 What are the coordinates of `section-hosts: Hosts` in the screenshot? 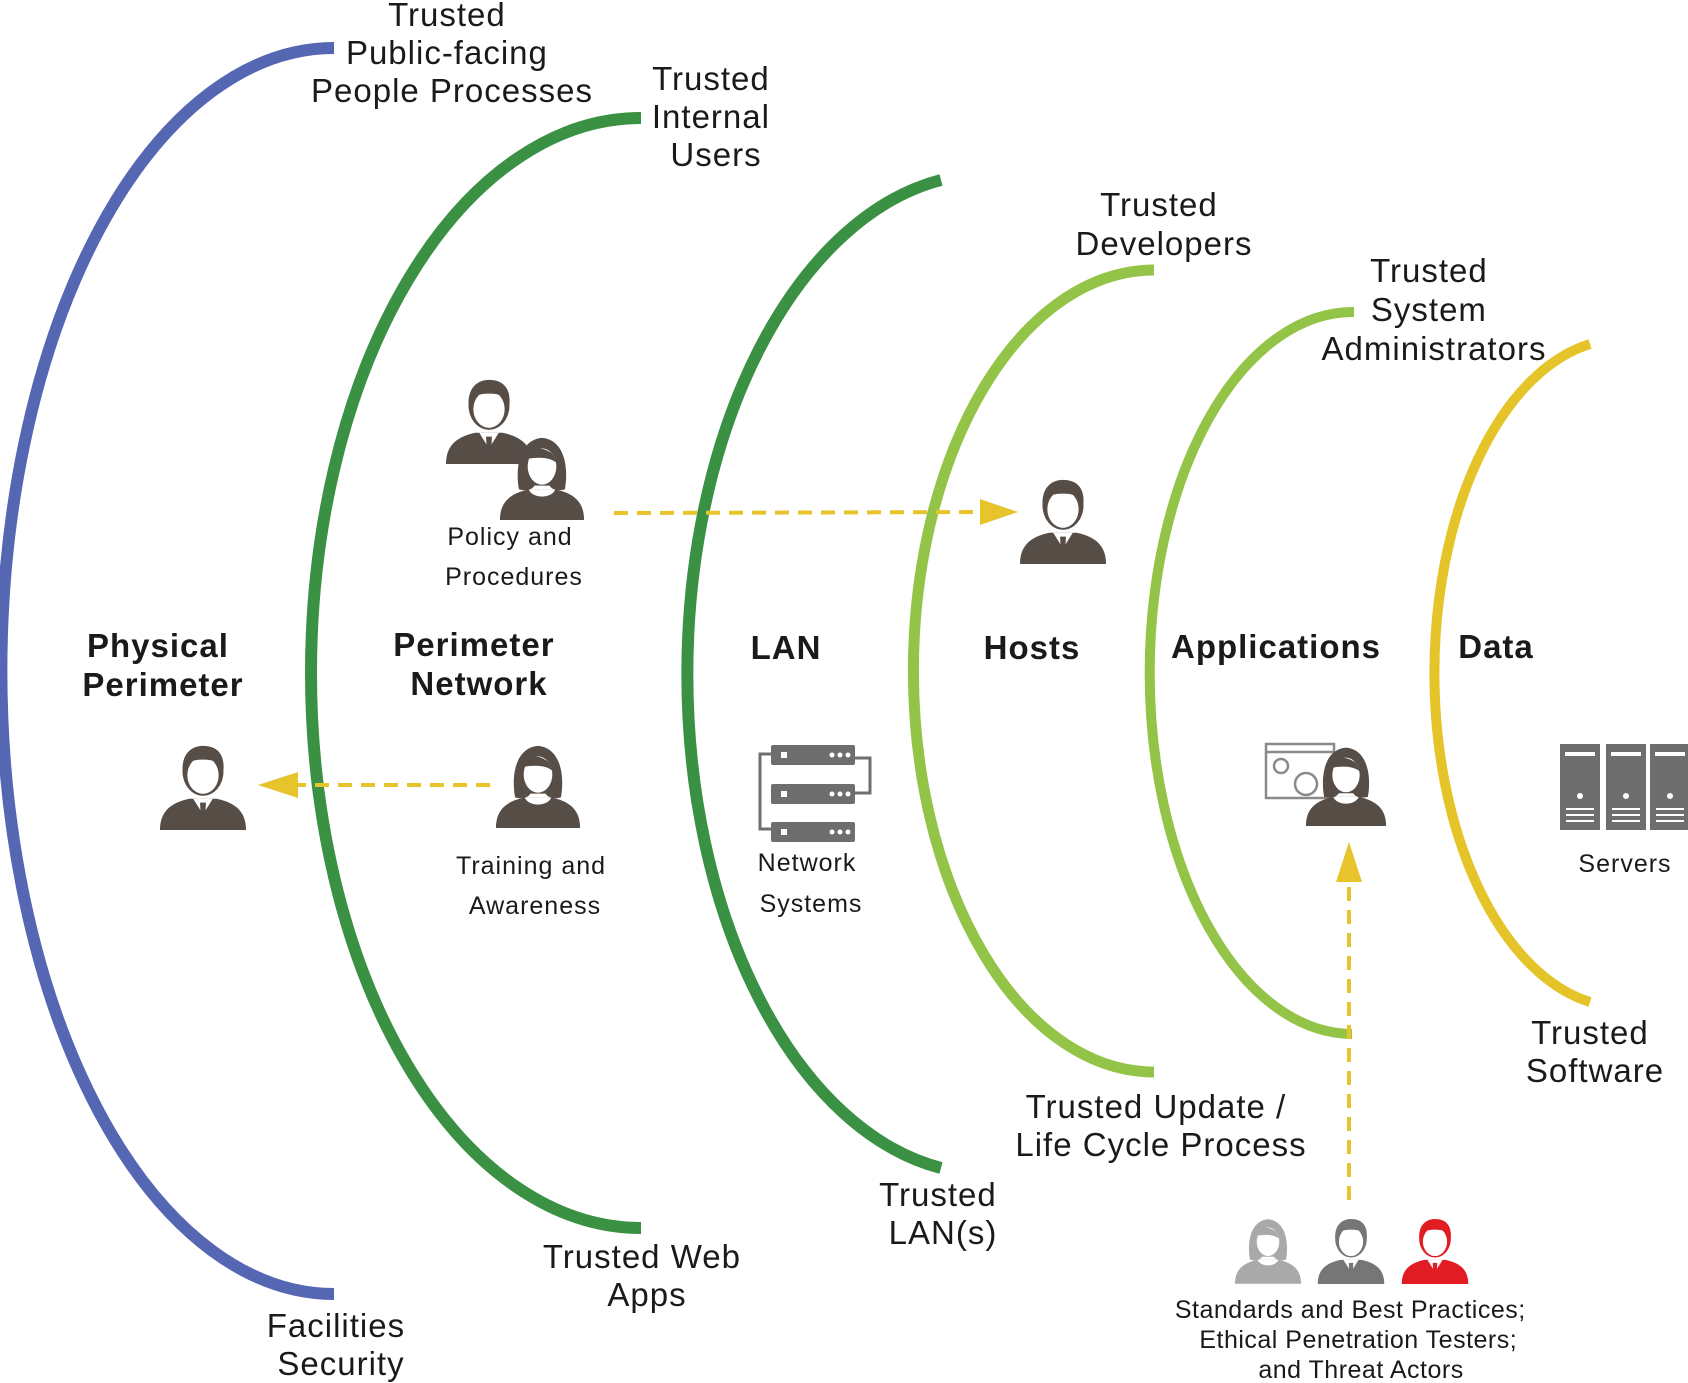 It's located at (1032, 647).